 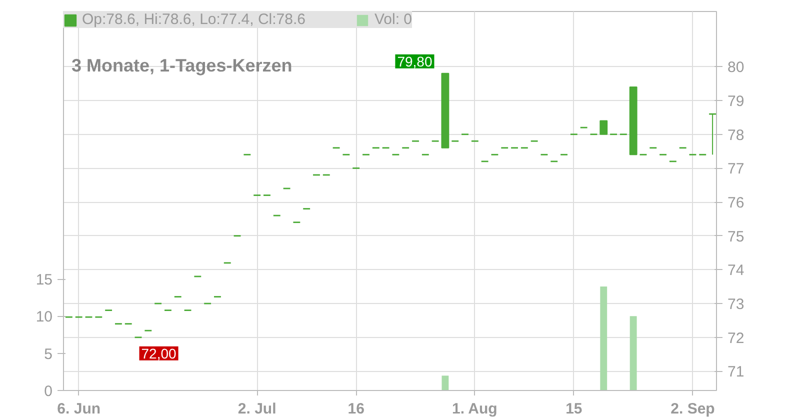 I want to click on text: 3 Monate, 1-Tages-Kerzen, so click(x=182, y=66).